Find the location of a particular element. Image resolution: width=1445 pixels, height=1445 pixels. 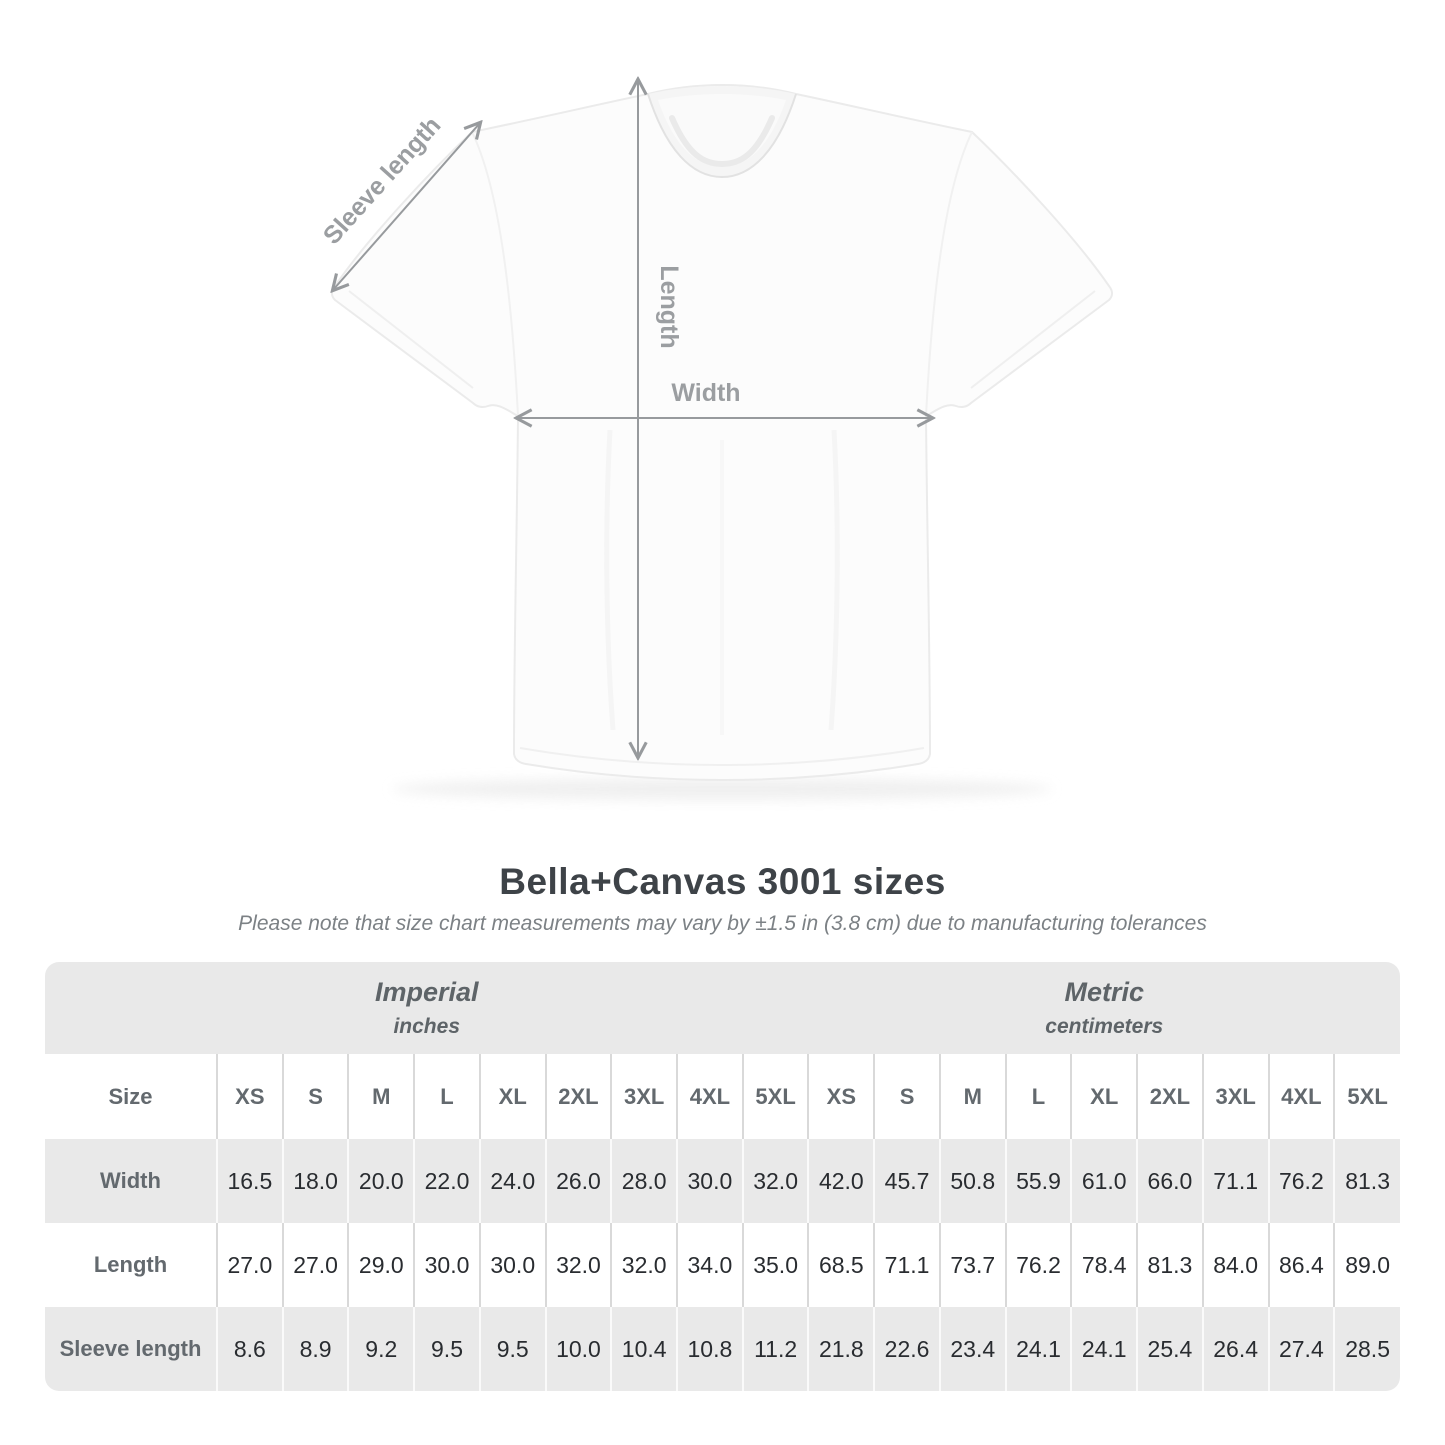

value-cell: 10.8 is located at coordinates (709, 1349).